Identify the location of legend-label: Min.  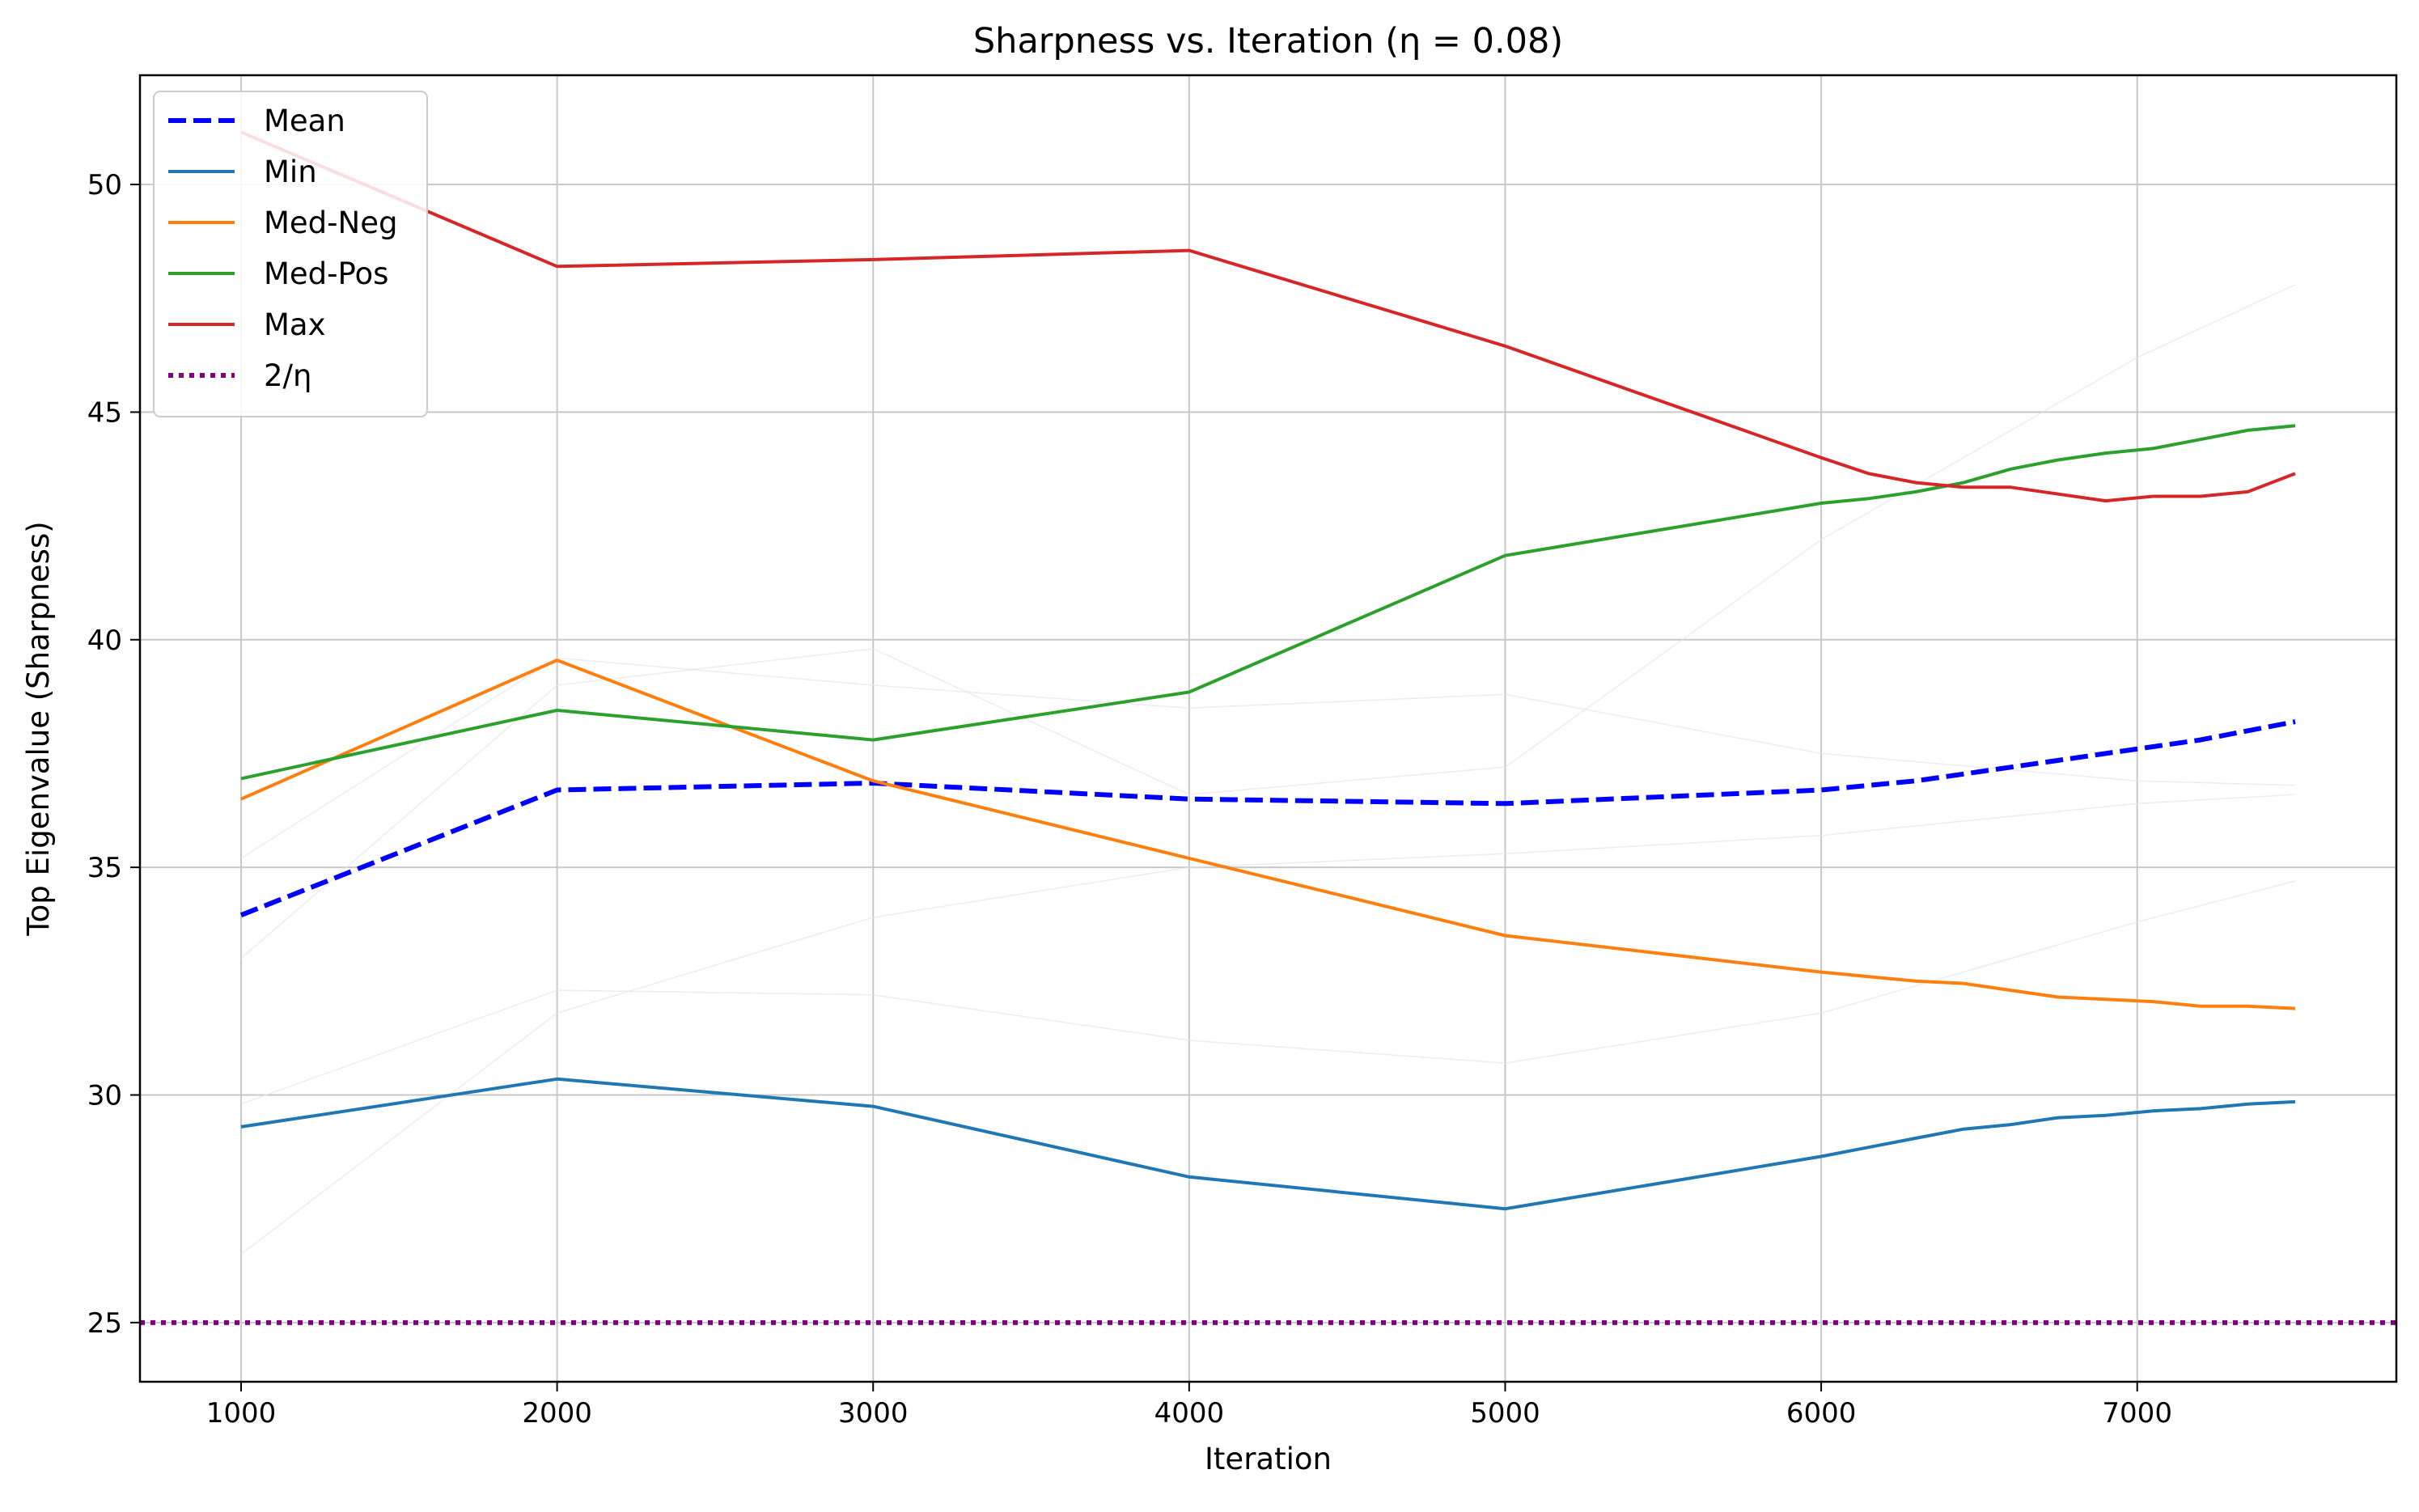
(290, 172).